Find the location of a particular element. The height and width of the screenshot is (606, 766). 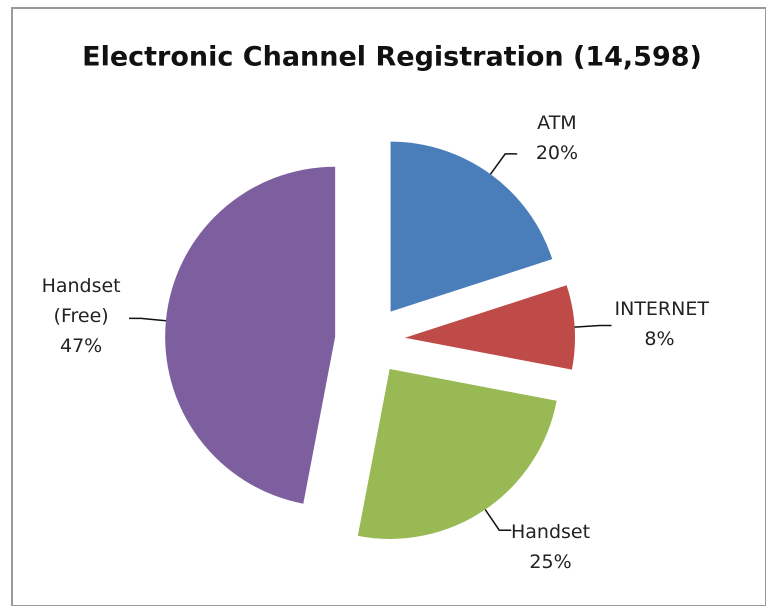

data-label: Handset (Free) 47% is located at coordinates (81, 316).